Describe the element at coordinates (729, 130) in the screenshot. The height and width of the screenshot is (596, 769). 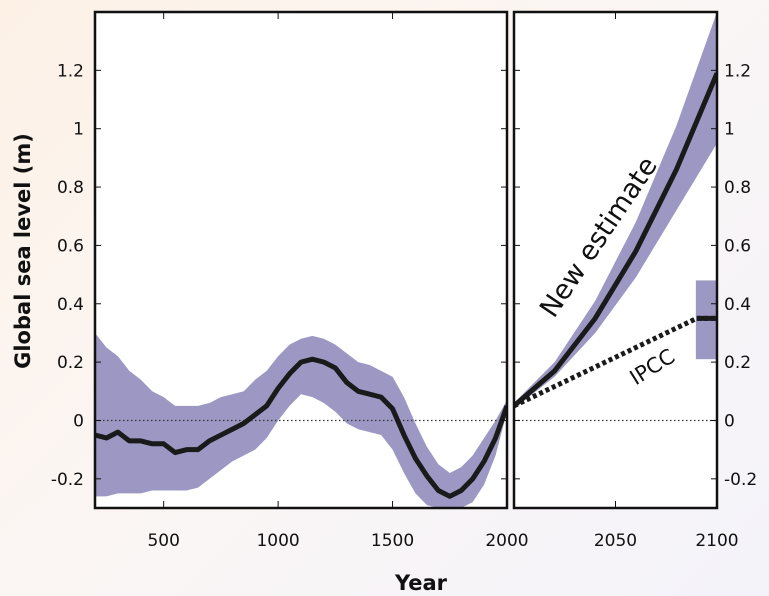
I see `y-tick-label-right: 1` at that location.